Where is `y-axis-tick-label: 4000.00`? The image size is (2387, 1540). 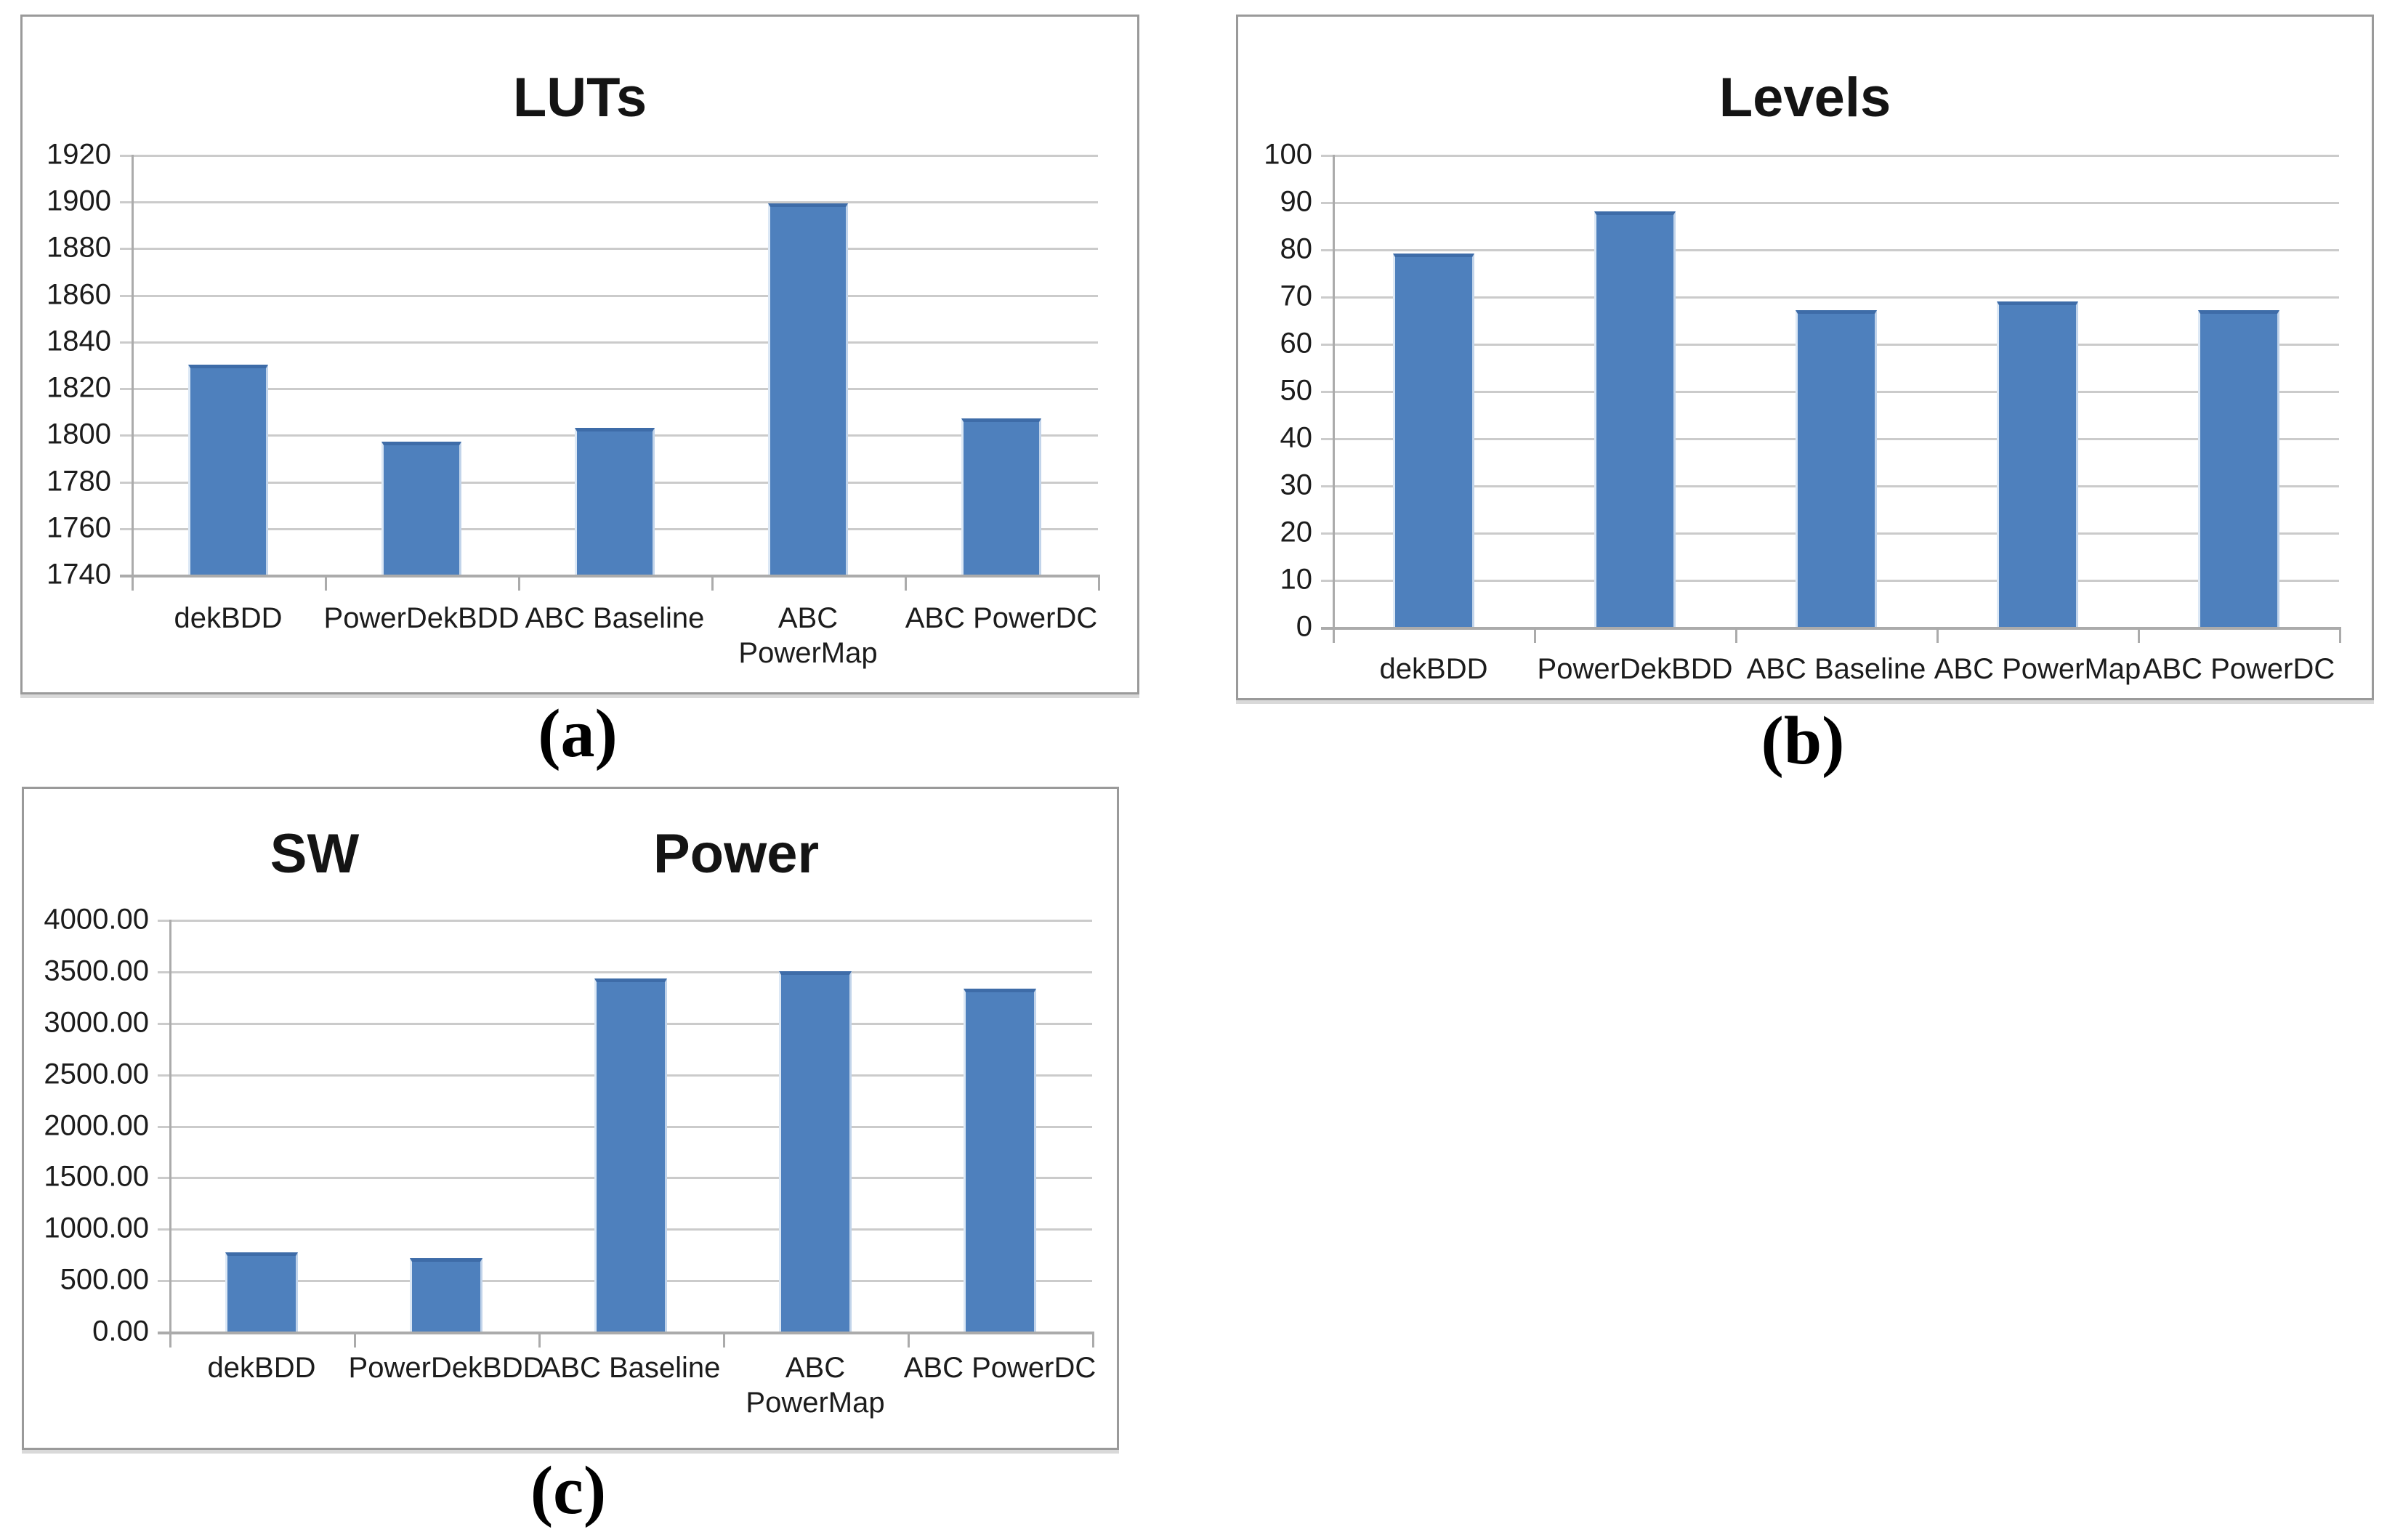
y-axis-tick-label: 4000.00 is located at coordinates (97, 919).